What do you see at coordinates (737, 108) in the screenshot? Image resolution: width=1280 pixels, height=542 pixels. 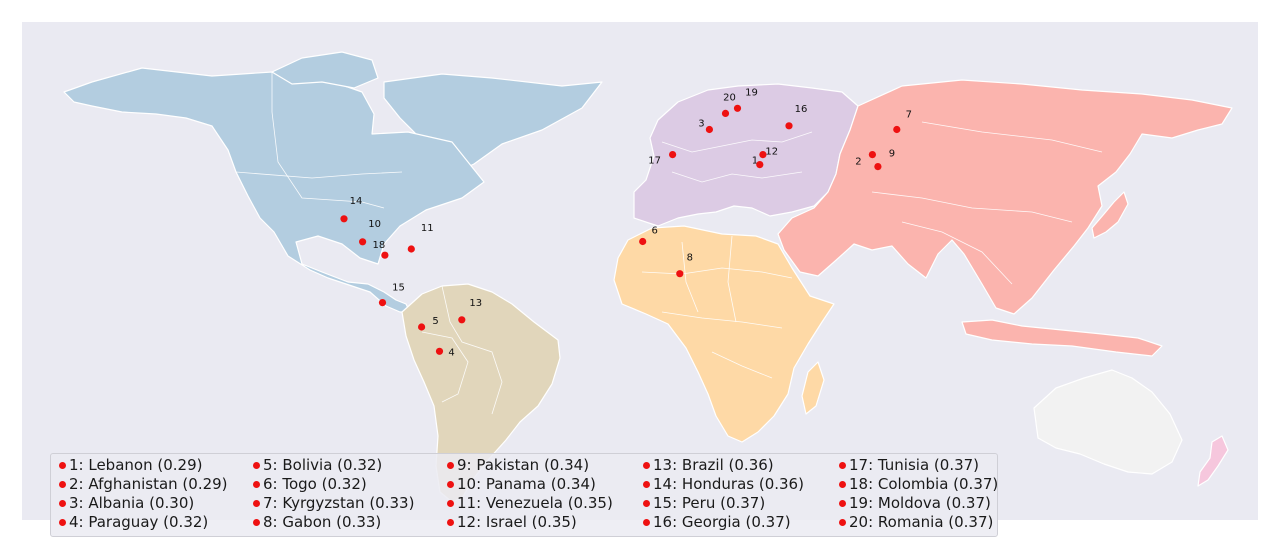 I see `marker-moldova` at bounding box center [737, 108].